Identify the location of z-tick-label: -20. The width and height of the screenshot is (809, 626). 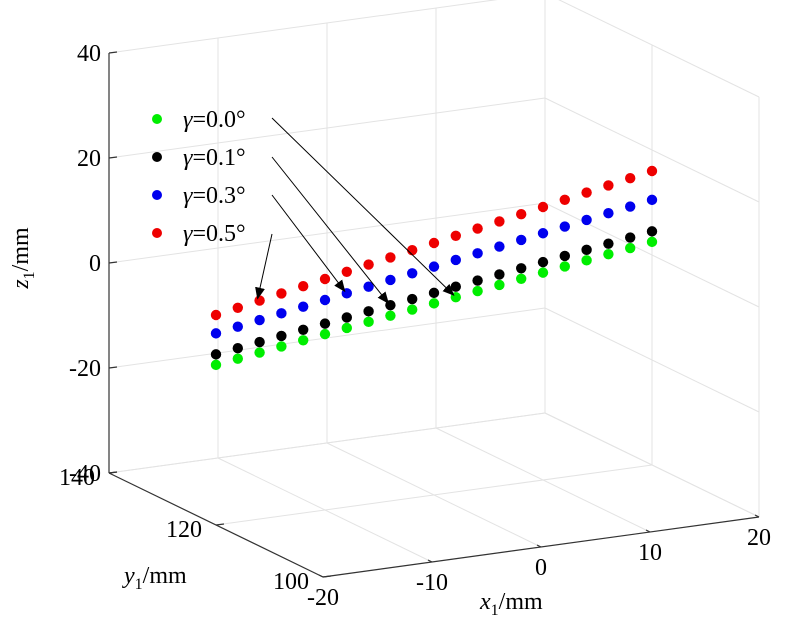
(85, 369).